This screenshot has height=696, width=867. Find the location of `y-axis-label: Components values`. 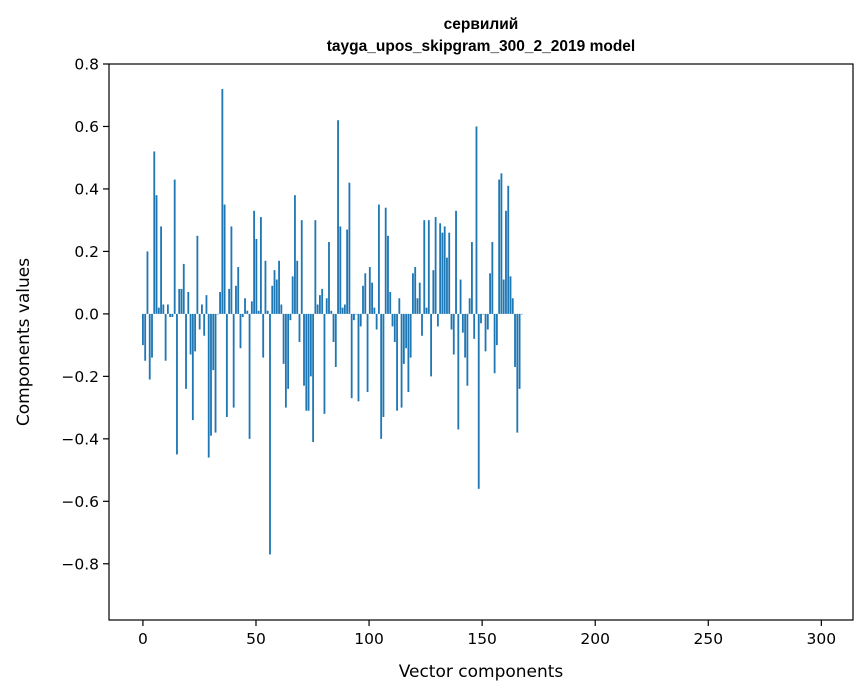

y-axis-label: Components values is located at coordinates (24, 342).